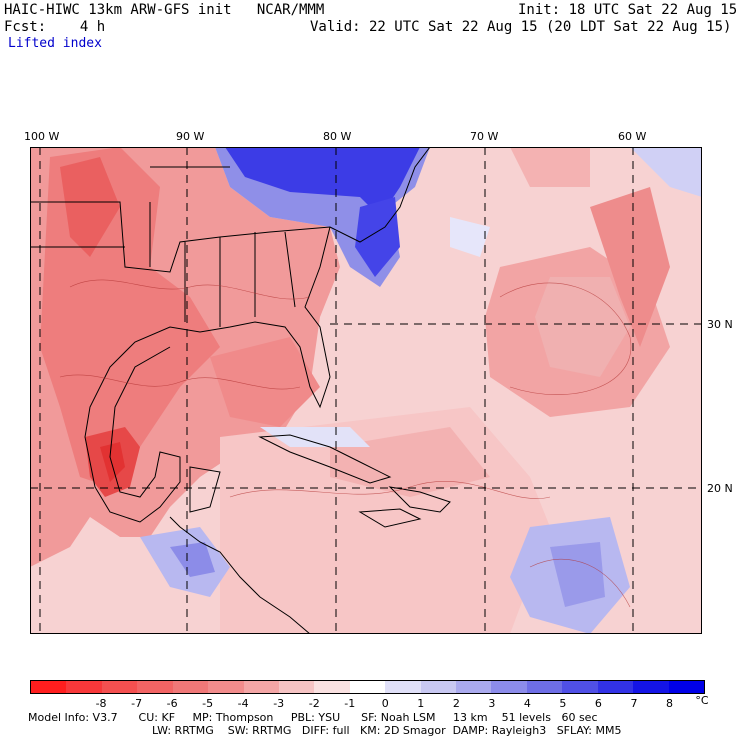 This screenshot has height=740, width=740. Describe the element at coordinates (172, 703) in the screenshot. I see `colorbar-tick-label: -6` at that location.